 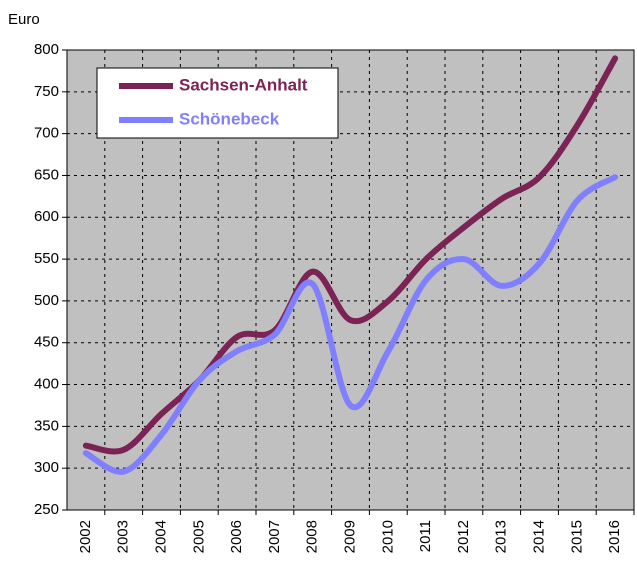 I want to click on x-tick-label: 2004, so click(x=160, y=536).